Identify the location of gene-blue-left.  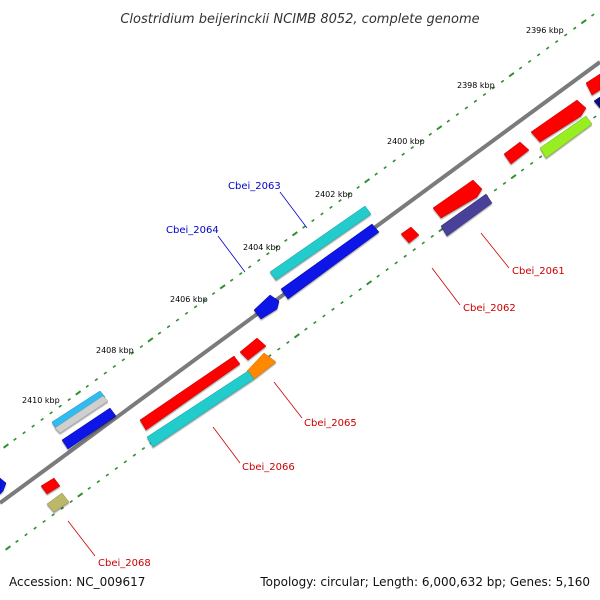
(89, 428).